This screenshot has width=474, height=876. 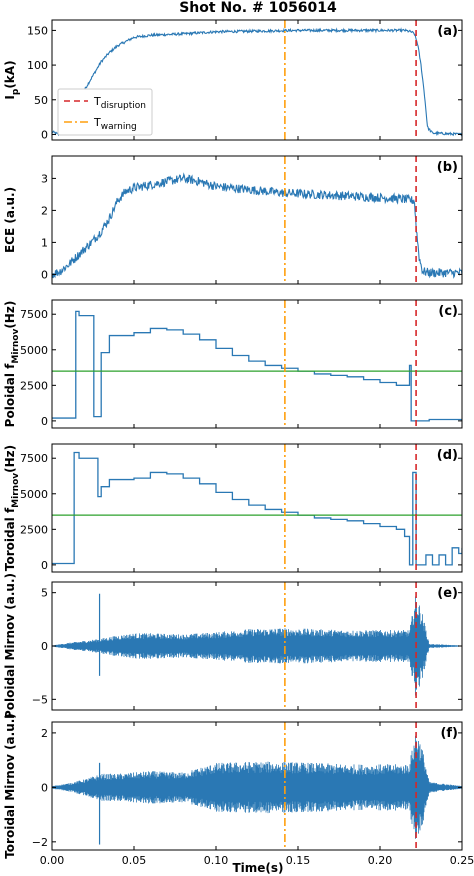 I want to click on y-tick-label: 50, so click(x=41, y=100).